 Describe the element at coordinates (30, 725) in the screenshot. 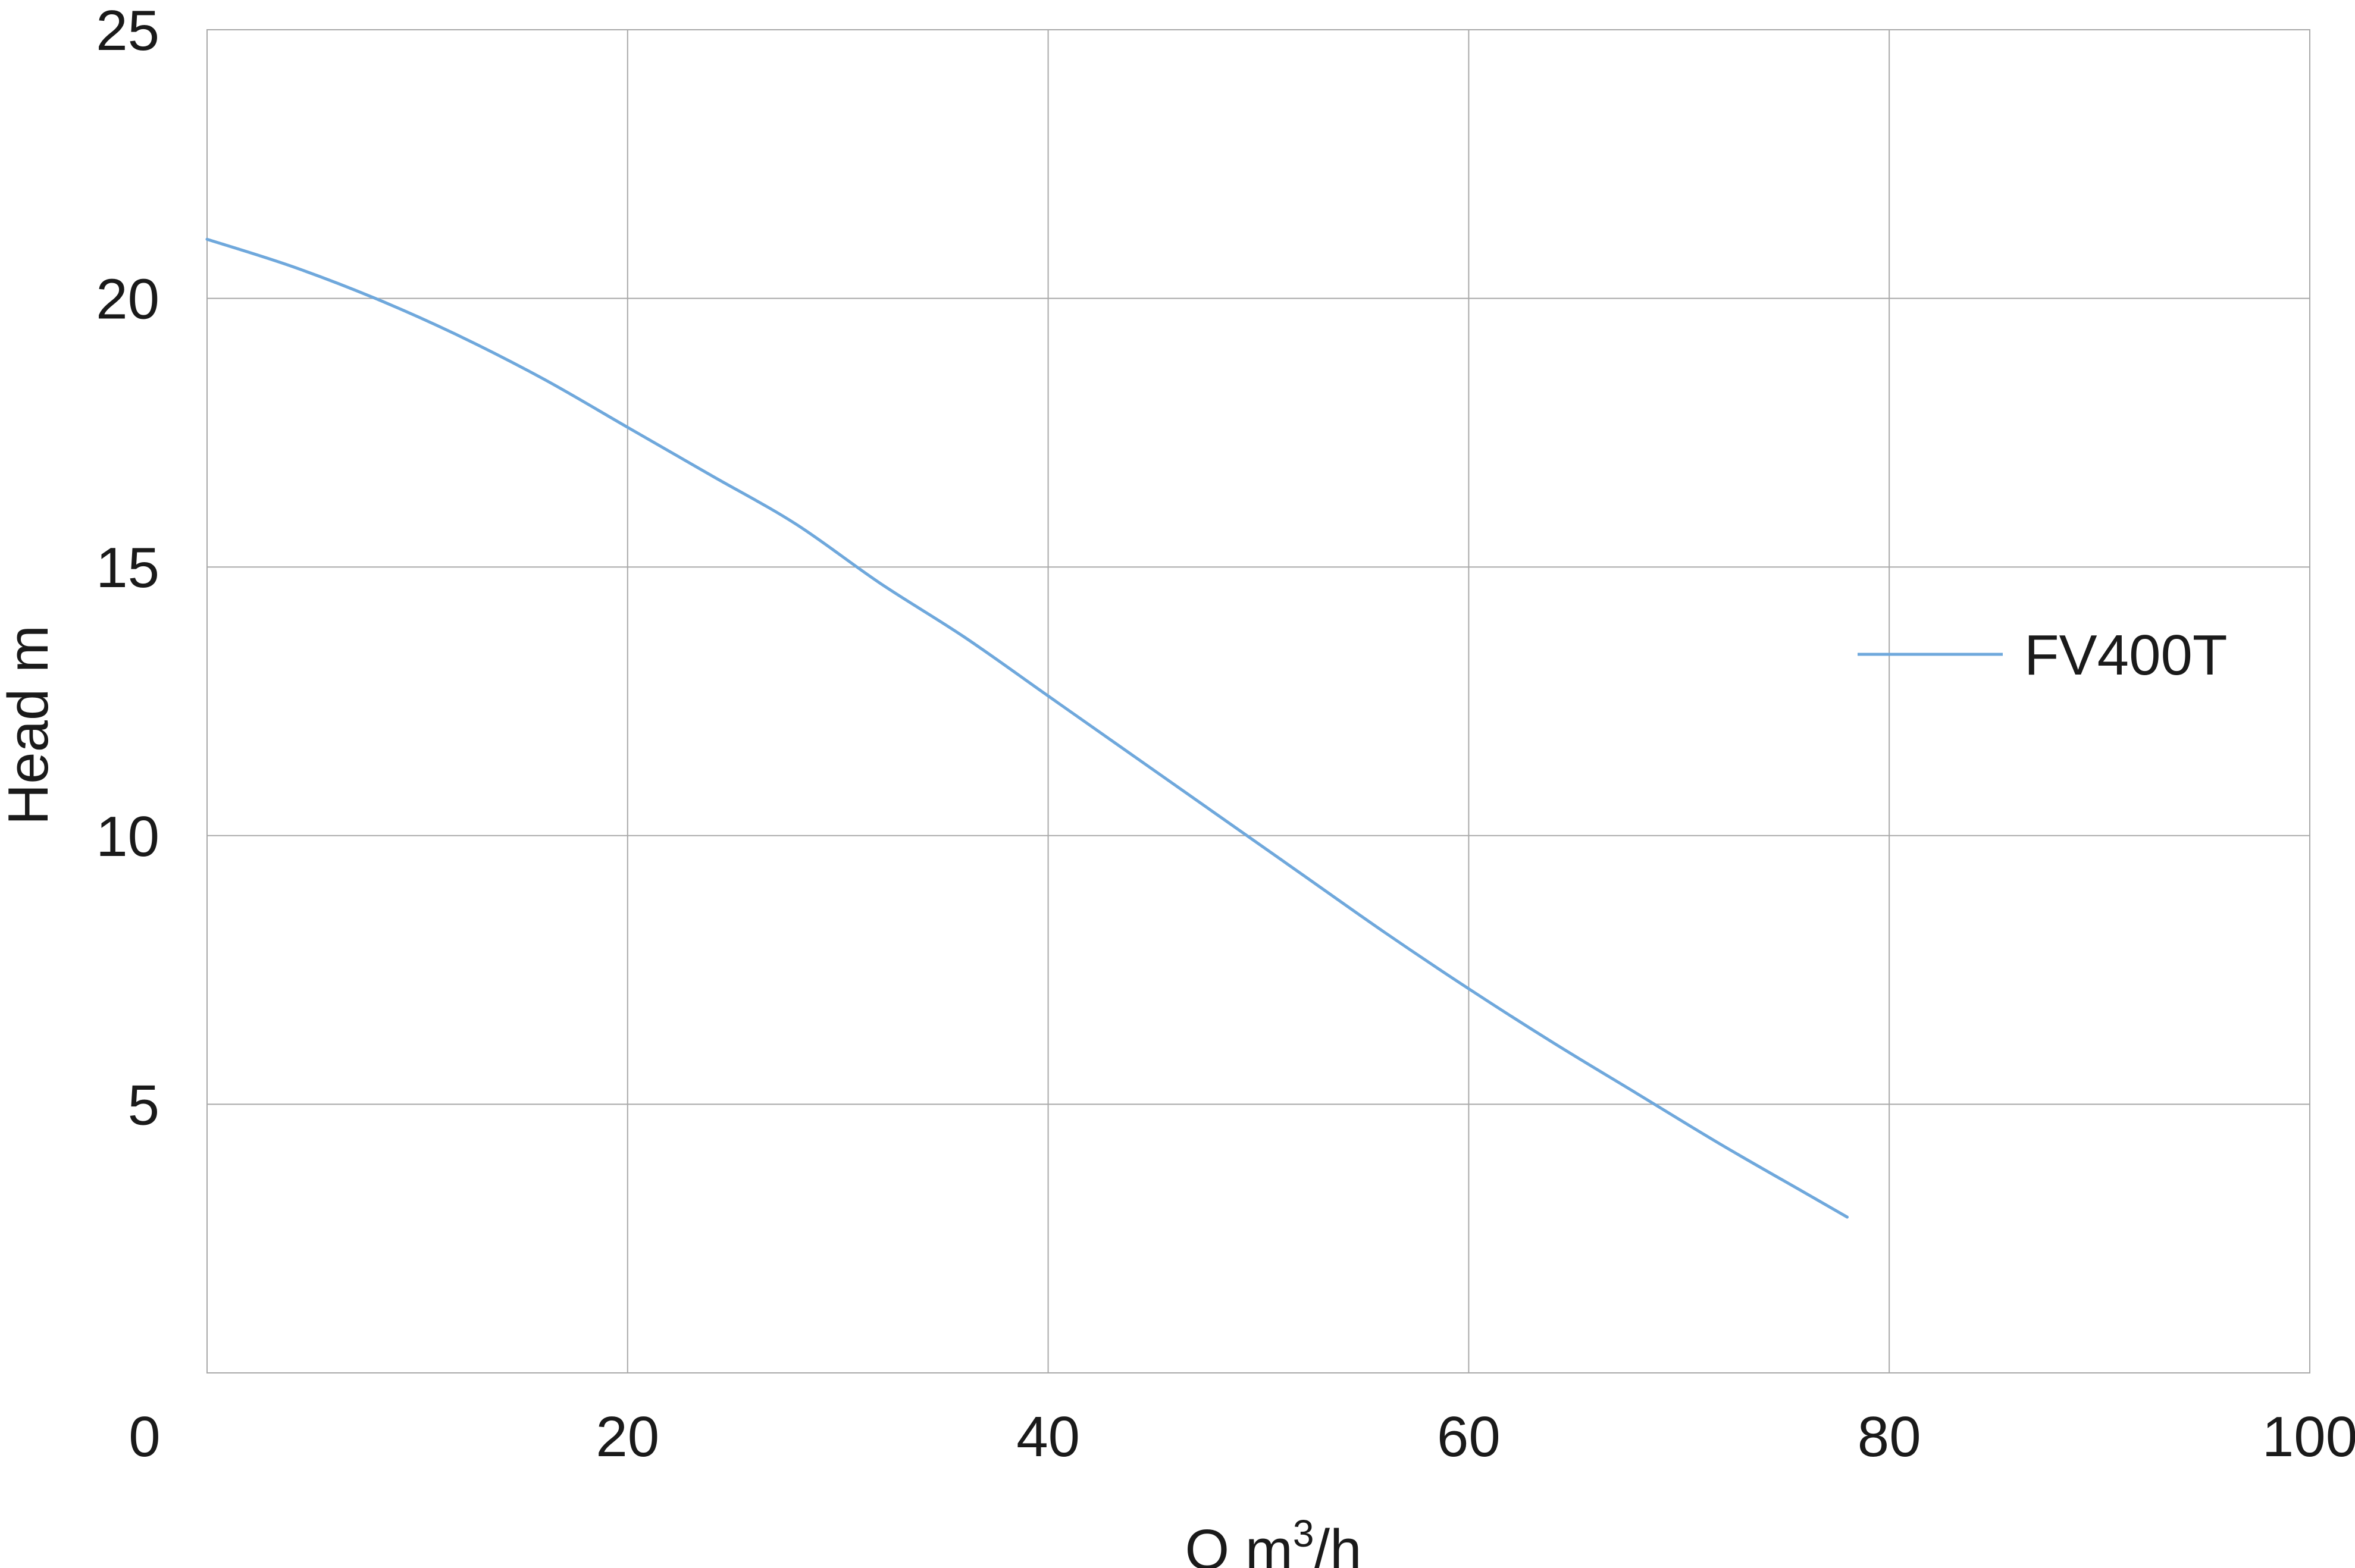

I see `y-axis-title: Head m` at that location.